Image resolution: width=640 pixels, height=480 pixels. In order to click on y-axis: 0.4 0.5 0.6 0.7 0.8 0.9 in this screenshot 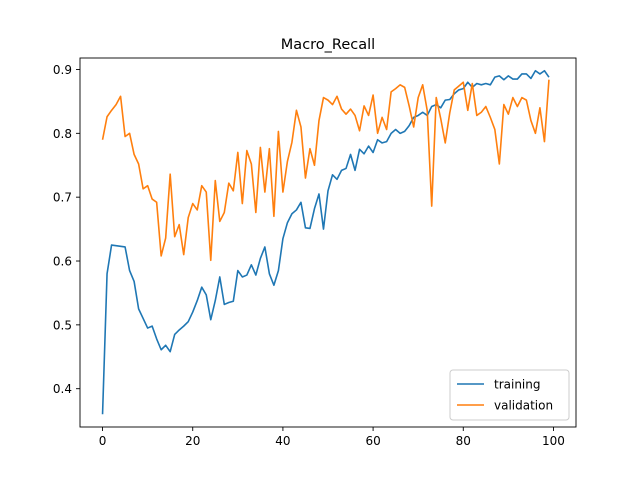, I will do `click(66, 229)`.